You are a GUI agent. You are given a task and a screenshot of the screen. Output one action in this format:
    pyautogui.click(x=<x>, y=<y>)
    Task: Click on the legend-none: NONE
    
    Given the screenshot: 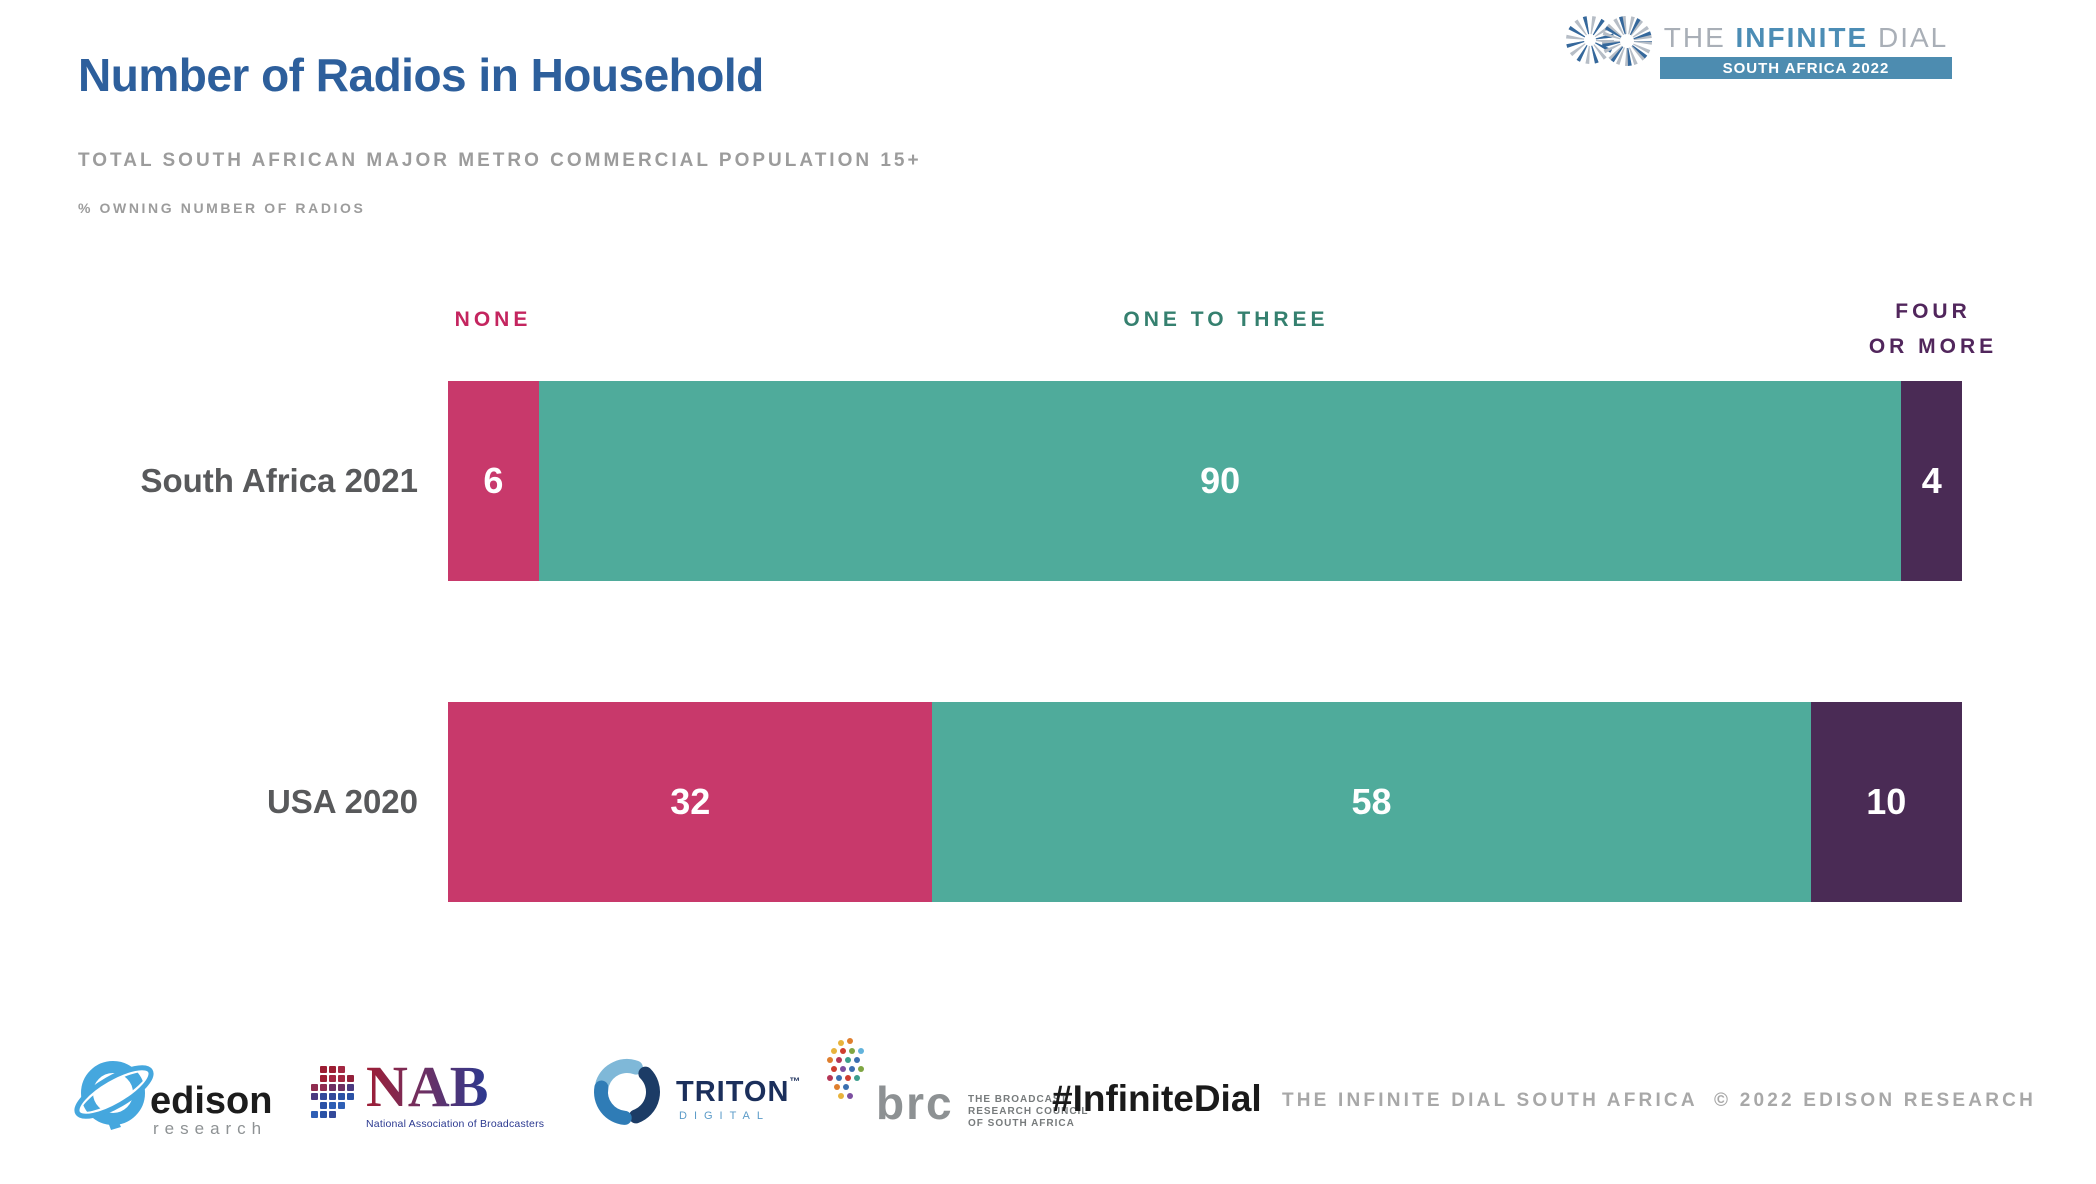 What is the action you would take?
    pyautogui.click(x=493, y=319)
    